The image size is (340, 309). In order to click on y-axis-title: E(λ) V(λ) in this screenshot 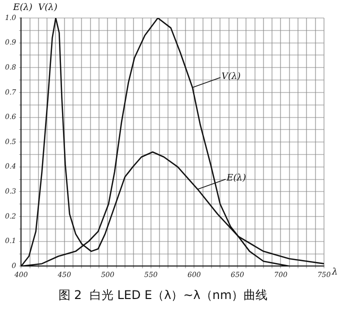, I will do `click(35, 7)`.